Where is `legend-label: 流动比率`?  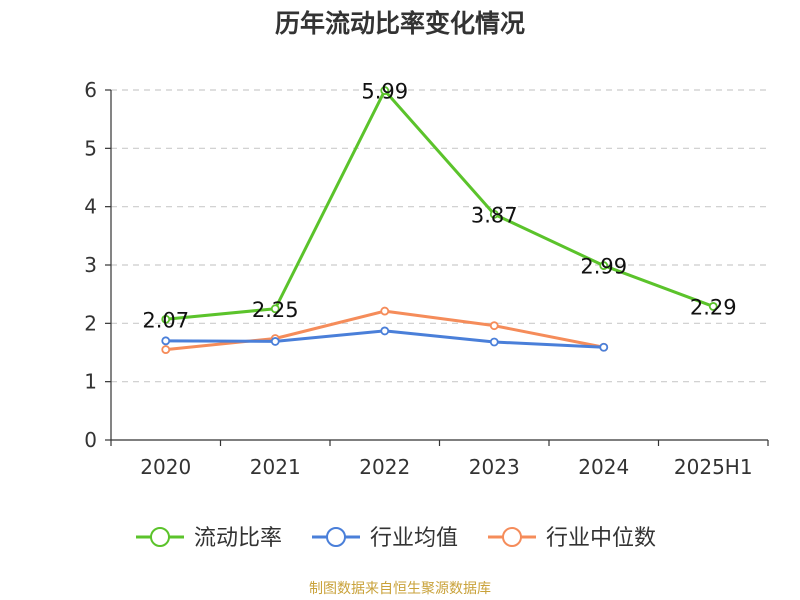
legend-label: 流动比率 is located at coordinates (238, 538).